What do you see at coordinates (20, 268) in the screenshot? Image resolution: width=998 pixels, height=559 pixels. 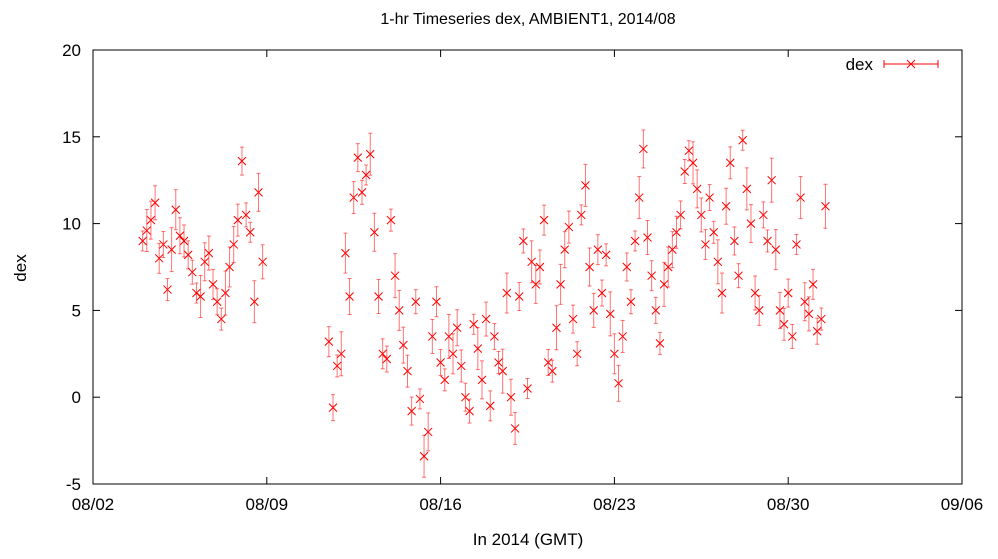 I see `y-axis-label: dex` at bounding box center [20, 268].